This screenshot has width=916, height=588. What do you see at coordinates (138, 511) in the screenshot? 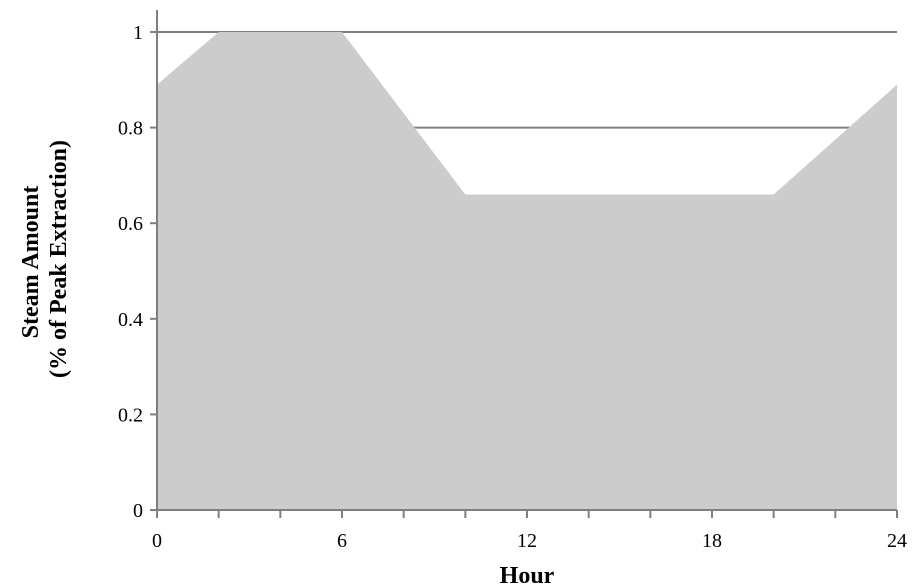
I see `y-tick-label: 0` at bounding box center [138, 511].